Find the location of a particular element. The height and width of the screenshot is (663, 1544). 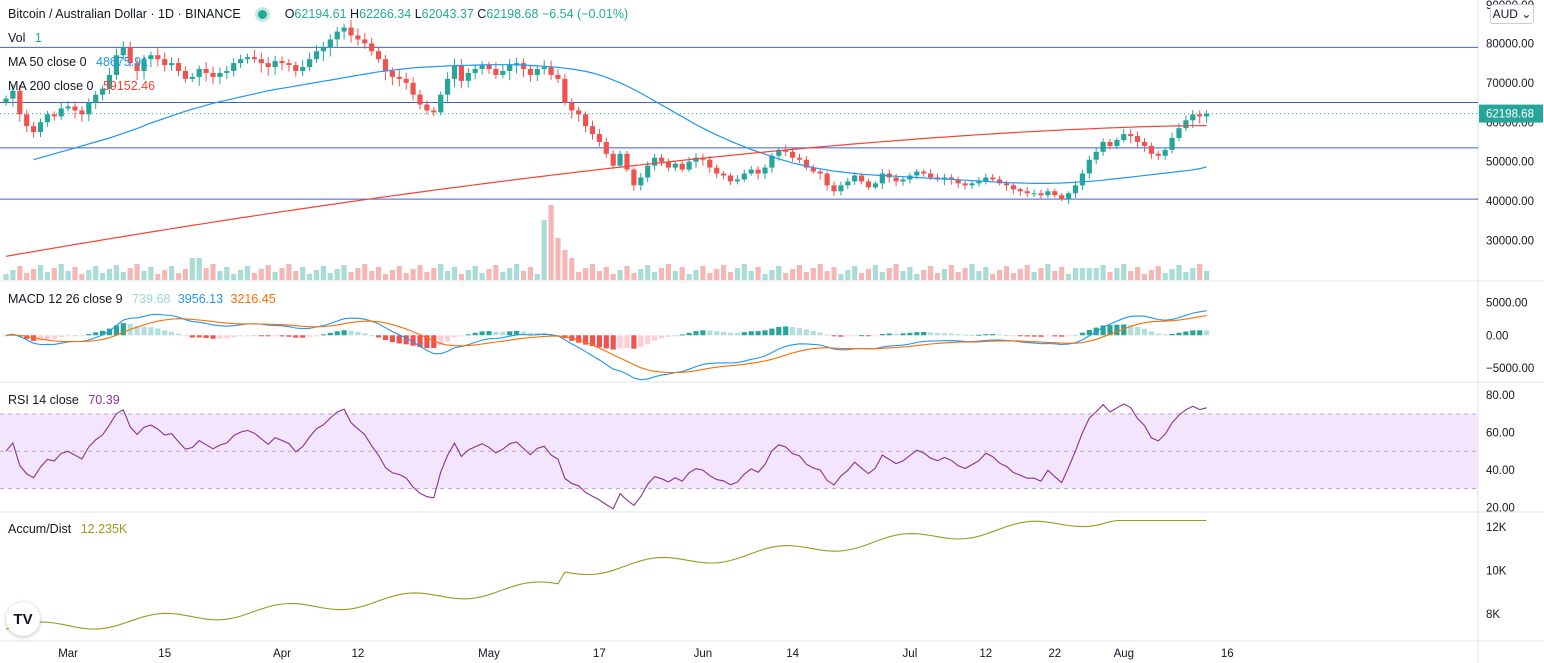

ad-tick-label: 12K is located at coordinates (1496, 528).